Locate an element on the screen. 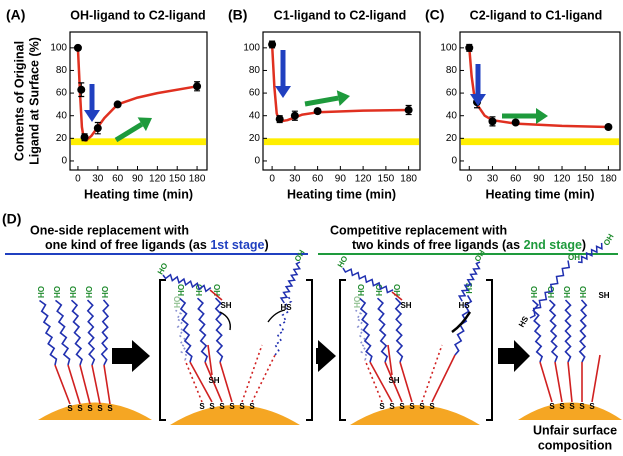 The image size is (623, 456). x-tick-label: 0 is located at coordinates (78, 179).